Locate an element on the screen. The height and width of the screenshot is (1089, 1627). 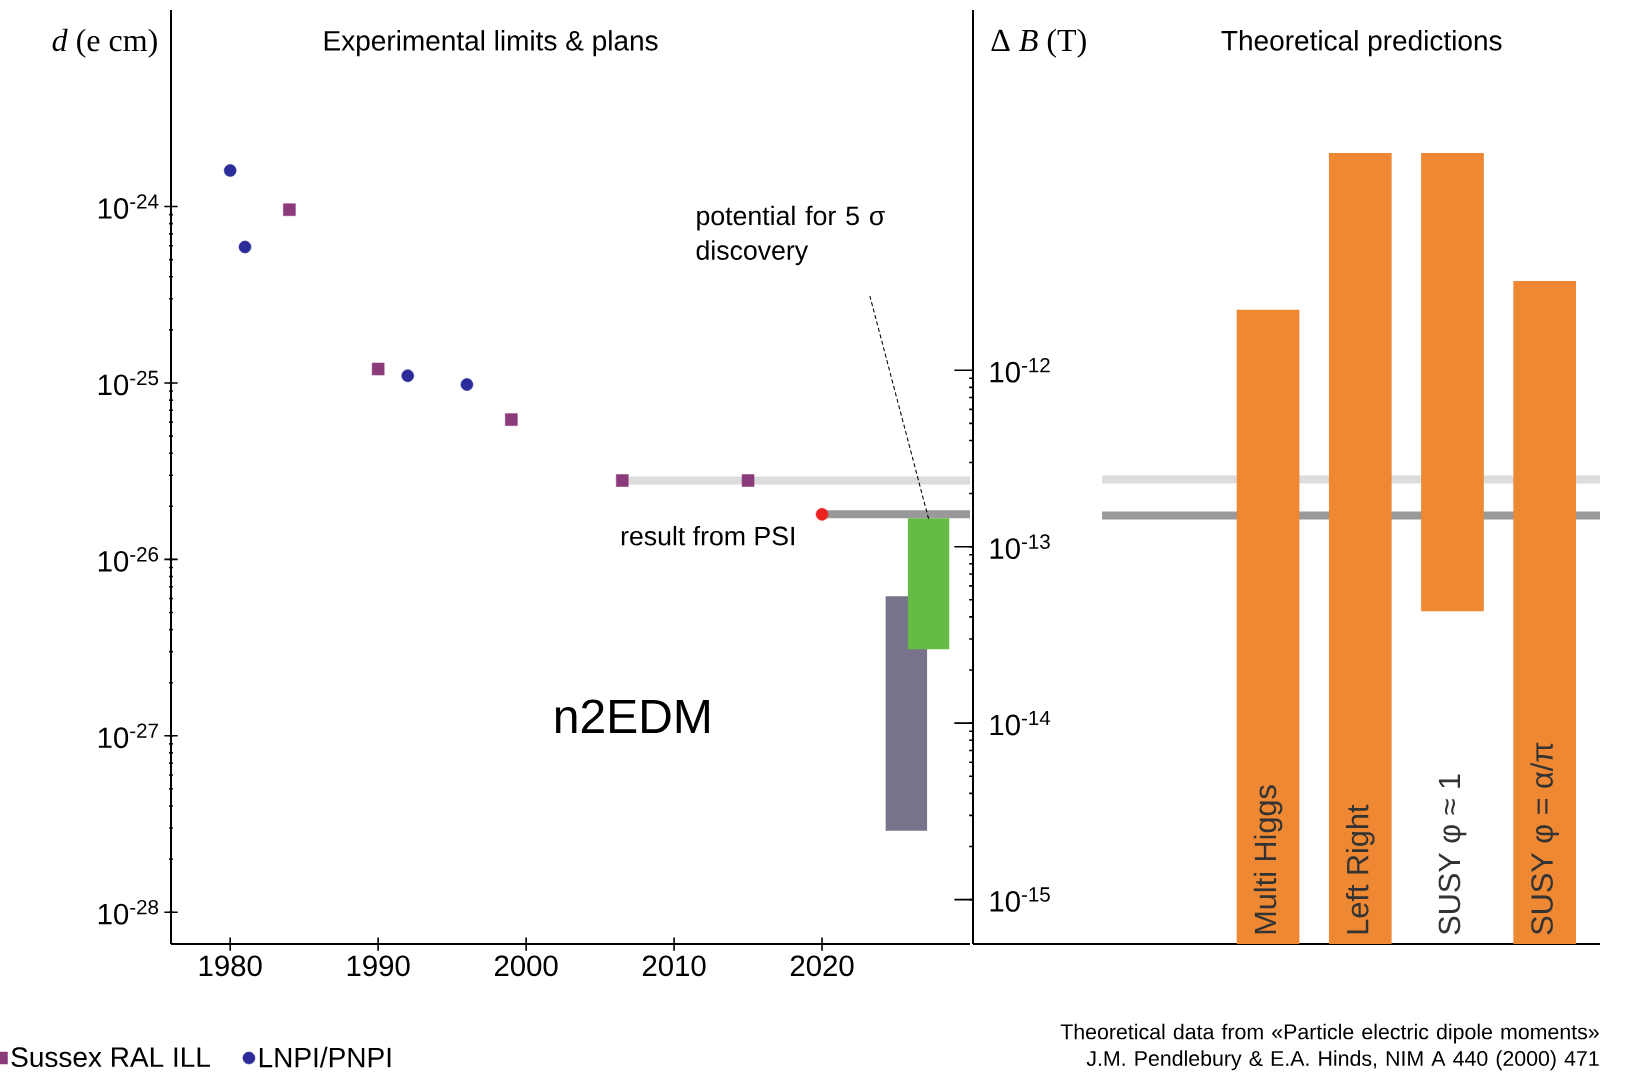
legend-label: Sussex RAL ILL is located at coordinates (110, 1057).